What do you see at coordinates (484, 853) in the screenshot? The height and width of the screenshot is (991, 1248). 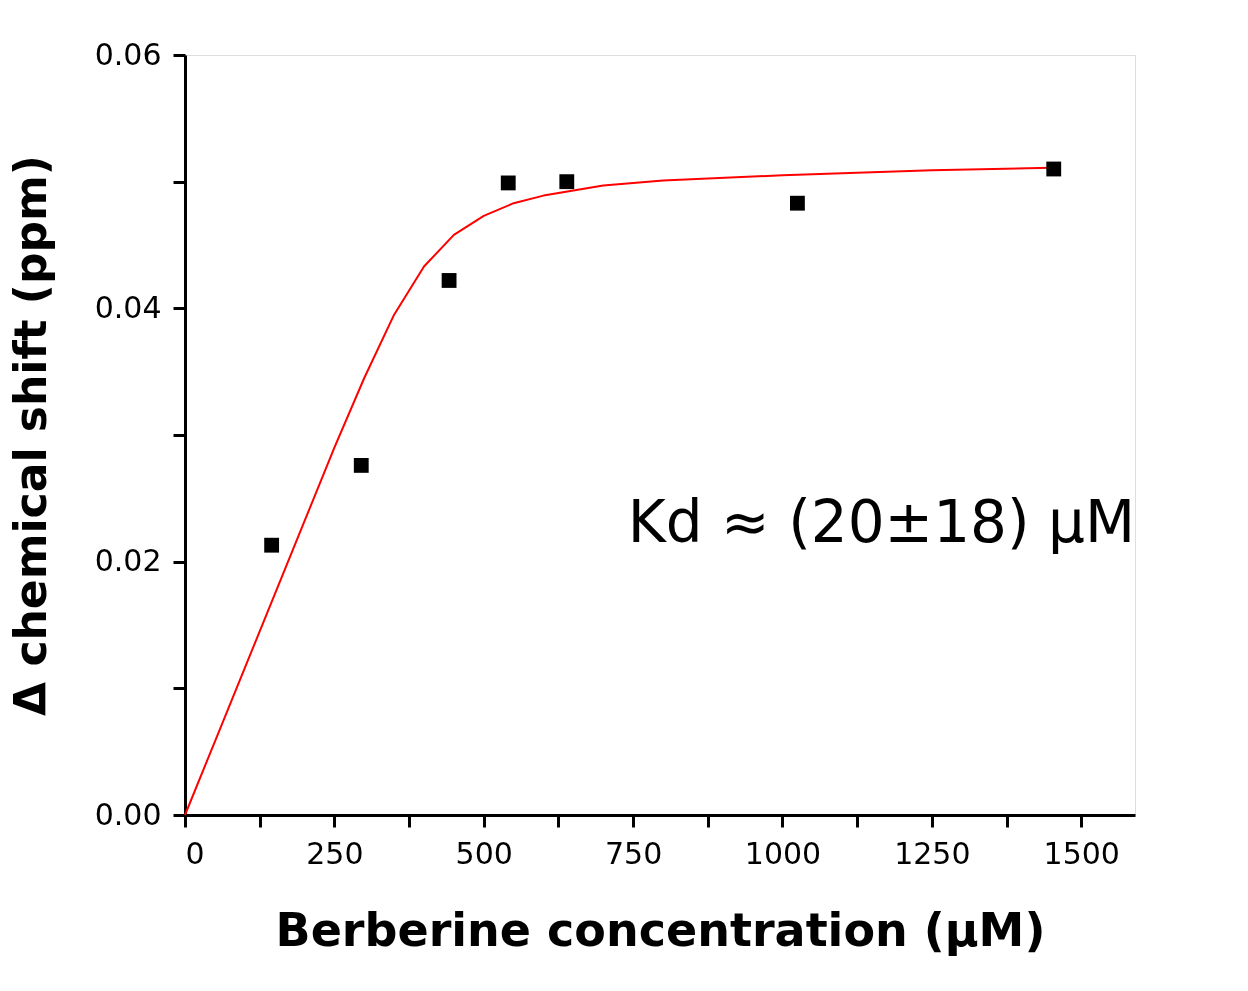 I see `x-tick-label: 500` at bounding box center [484, 853].